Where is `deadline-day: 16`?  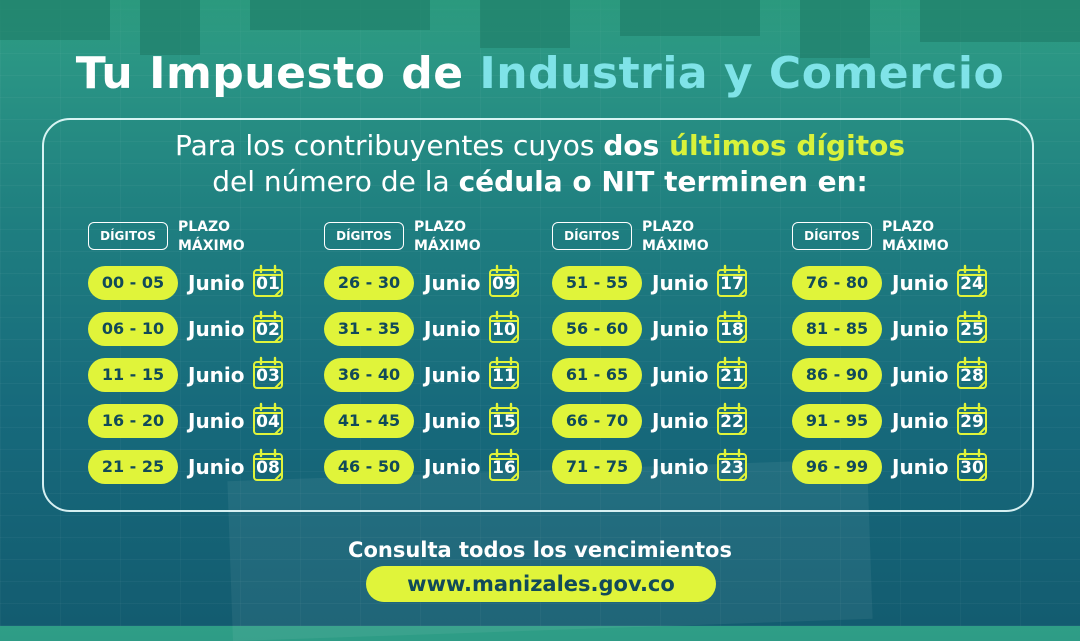
deadline-day: 16 is located at coordinates (504, 468).